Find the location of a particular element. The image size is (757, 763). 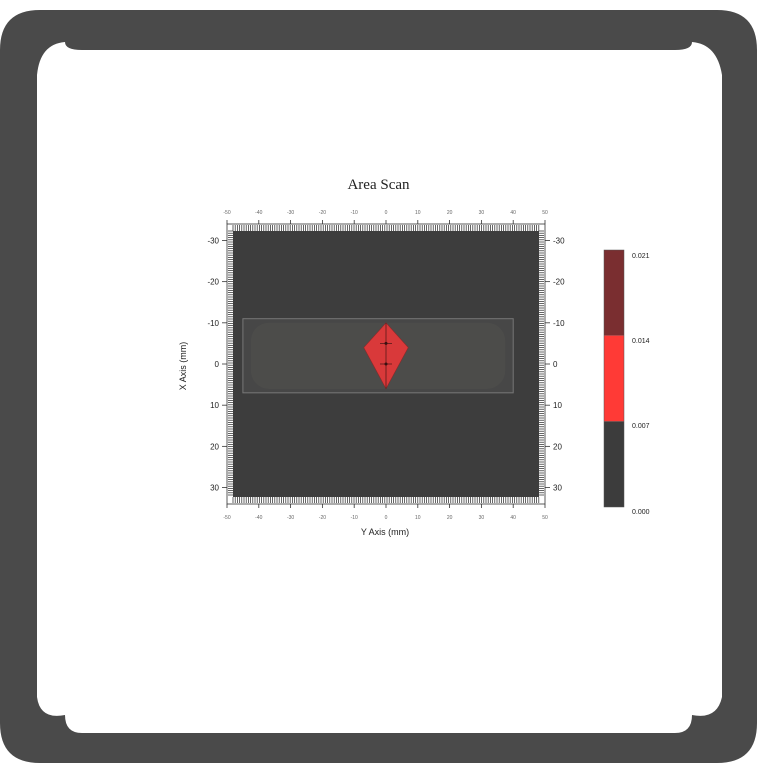

y-tick-label-left: 30 is located at coordinates (214, 488).